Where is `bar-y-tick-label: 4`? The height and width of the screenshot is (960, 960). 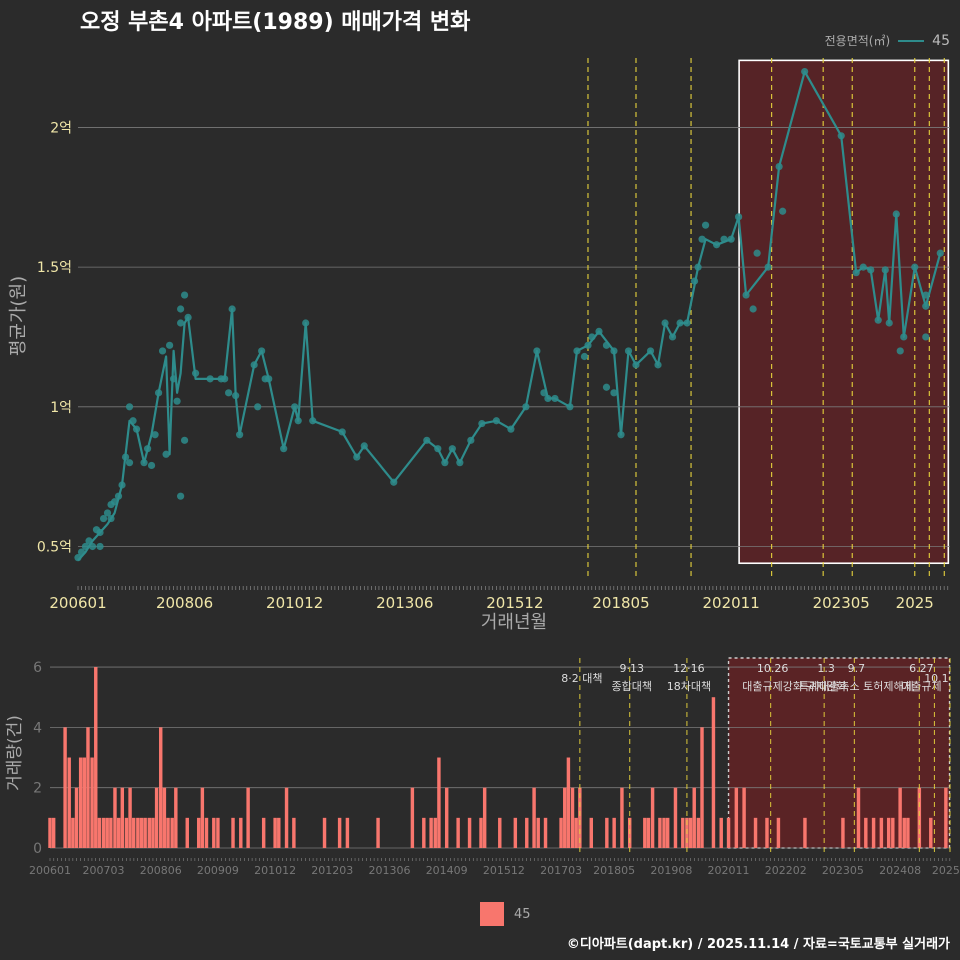
bar-y-tick-label: 4 is located at coordinates (37, 728).